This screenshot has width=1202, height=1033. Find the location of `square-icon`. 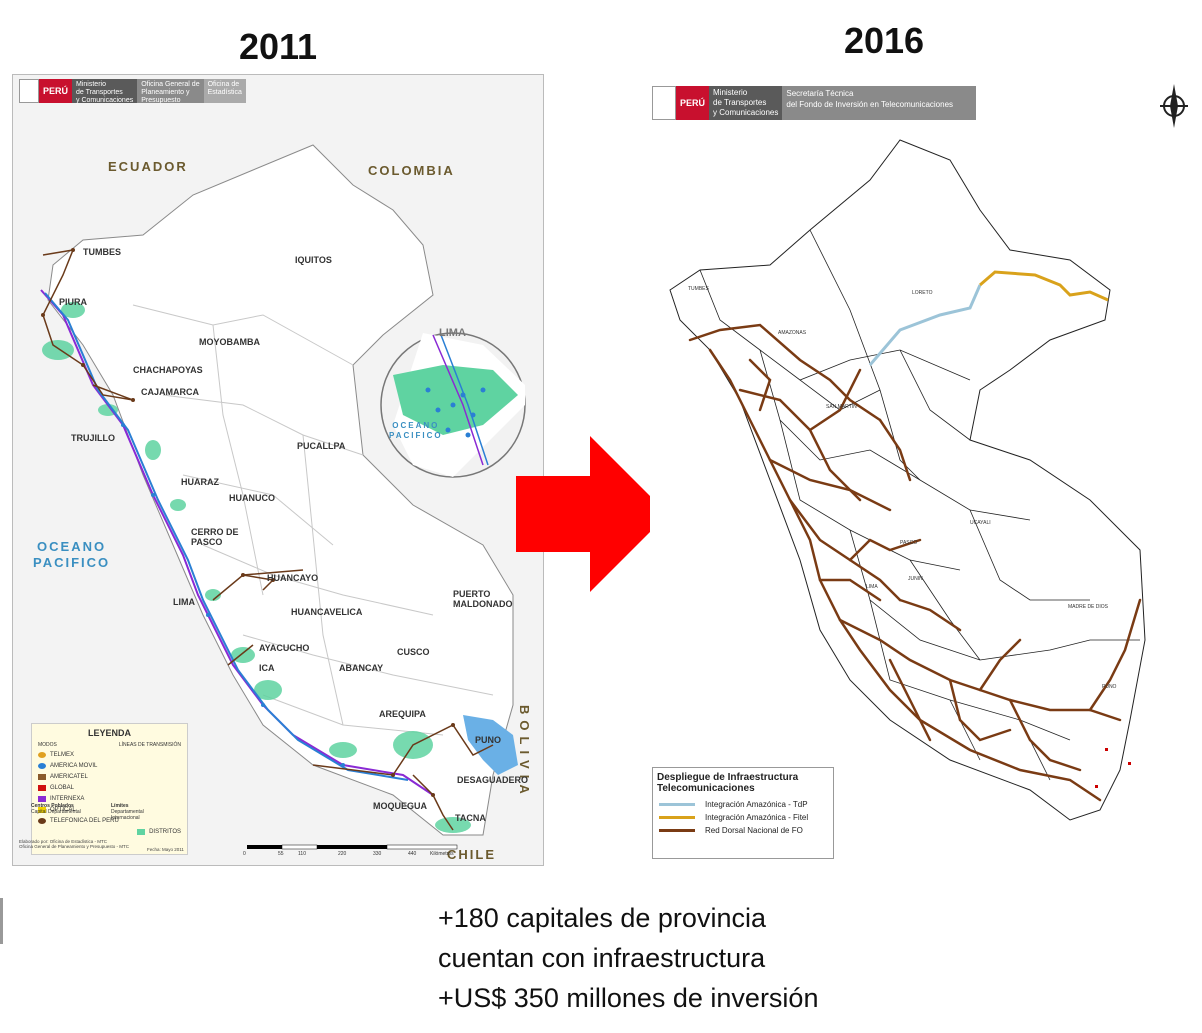

square-icon is located at coordinates (42, 787).